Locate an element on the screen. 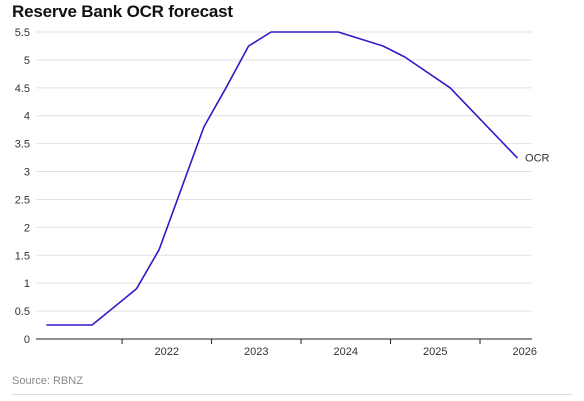  y-axis-ticks: 0 0.5 1 1.5 2 2.5 3 3.5 4 4.5 5 5.5 is located at coordinates (22, 186).